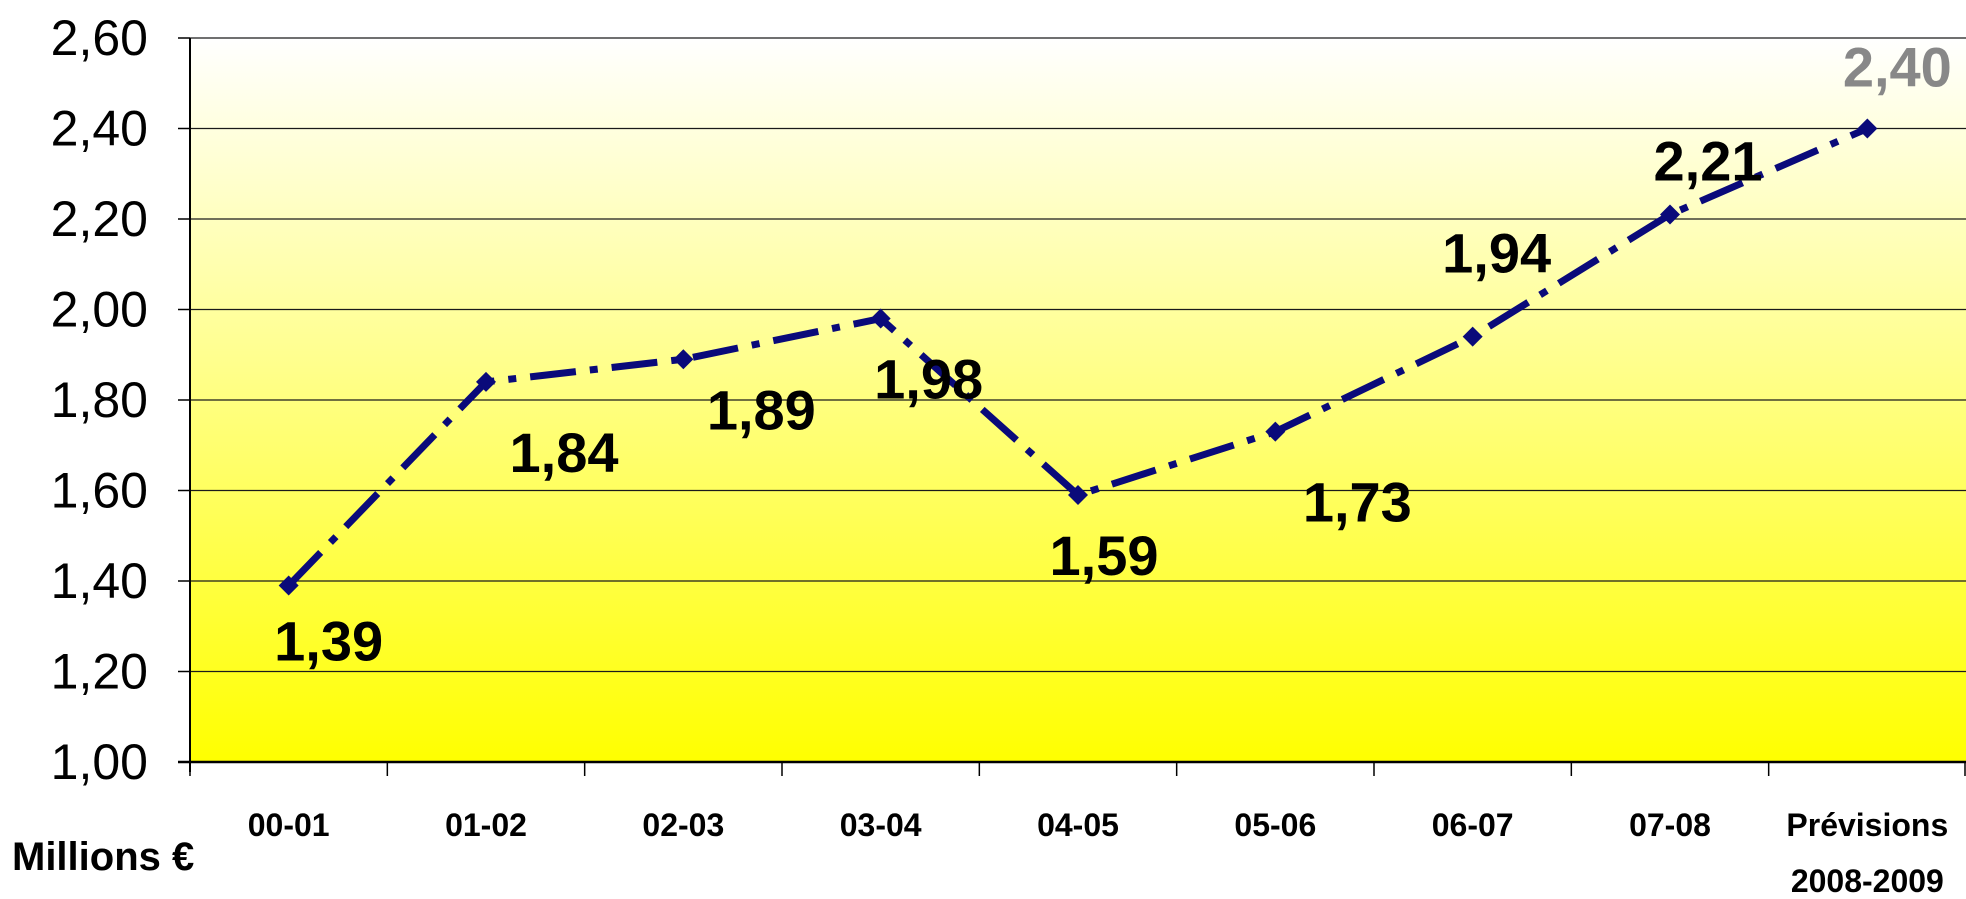 Image resolution: width=1966 pixels, height=899 pixels. Describe the element at coordinates (103, 857) in the screenshot. I see `unit-label: Millions €` at that location.